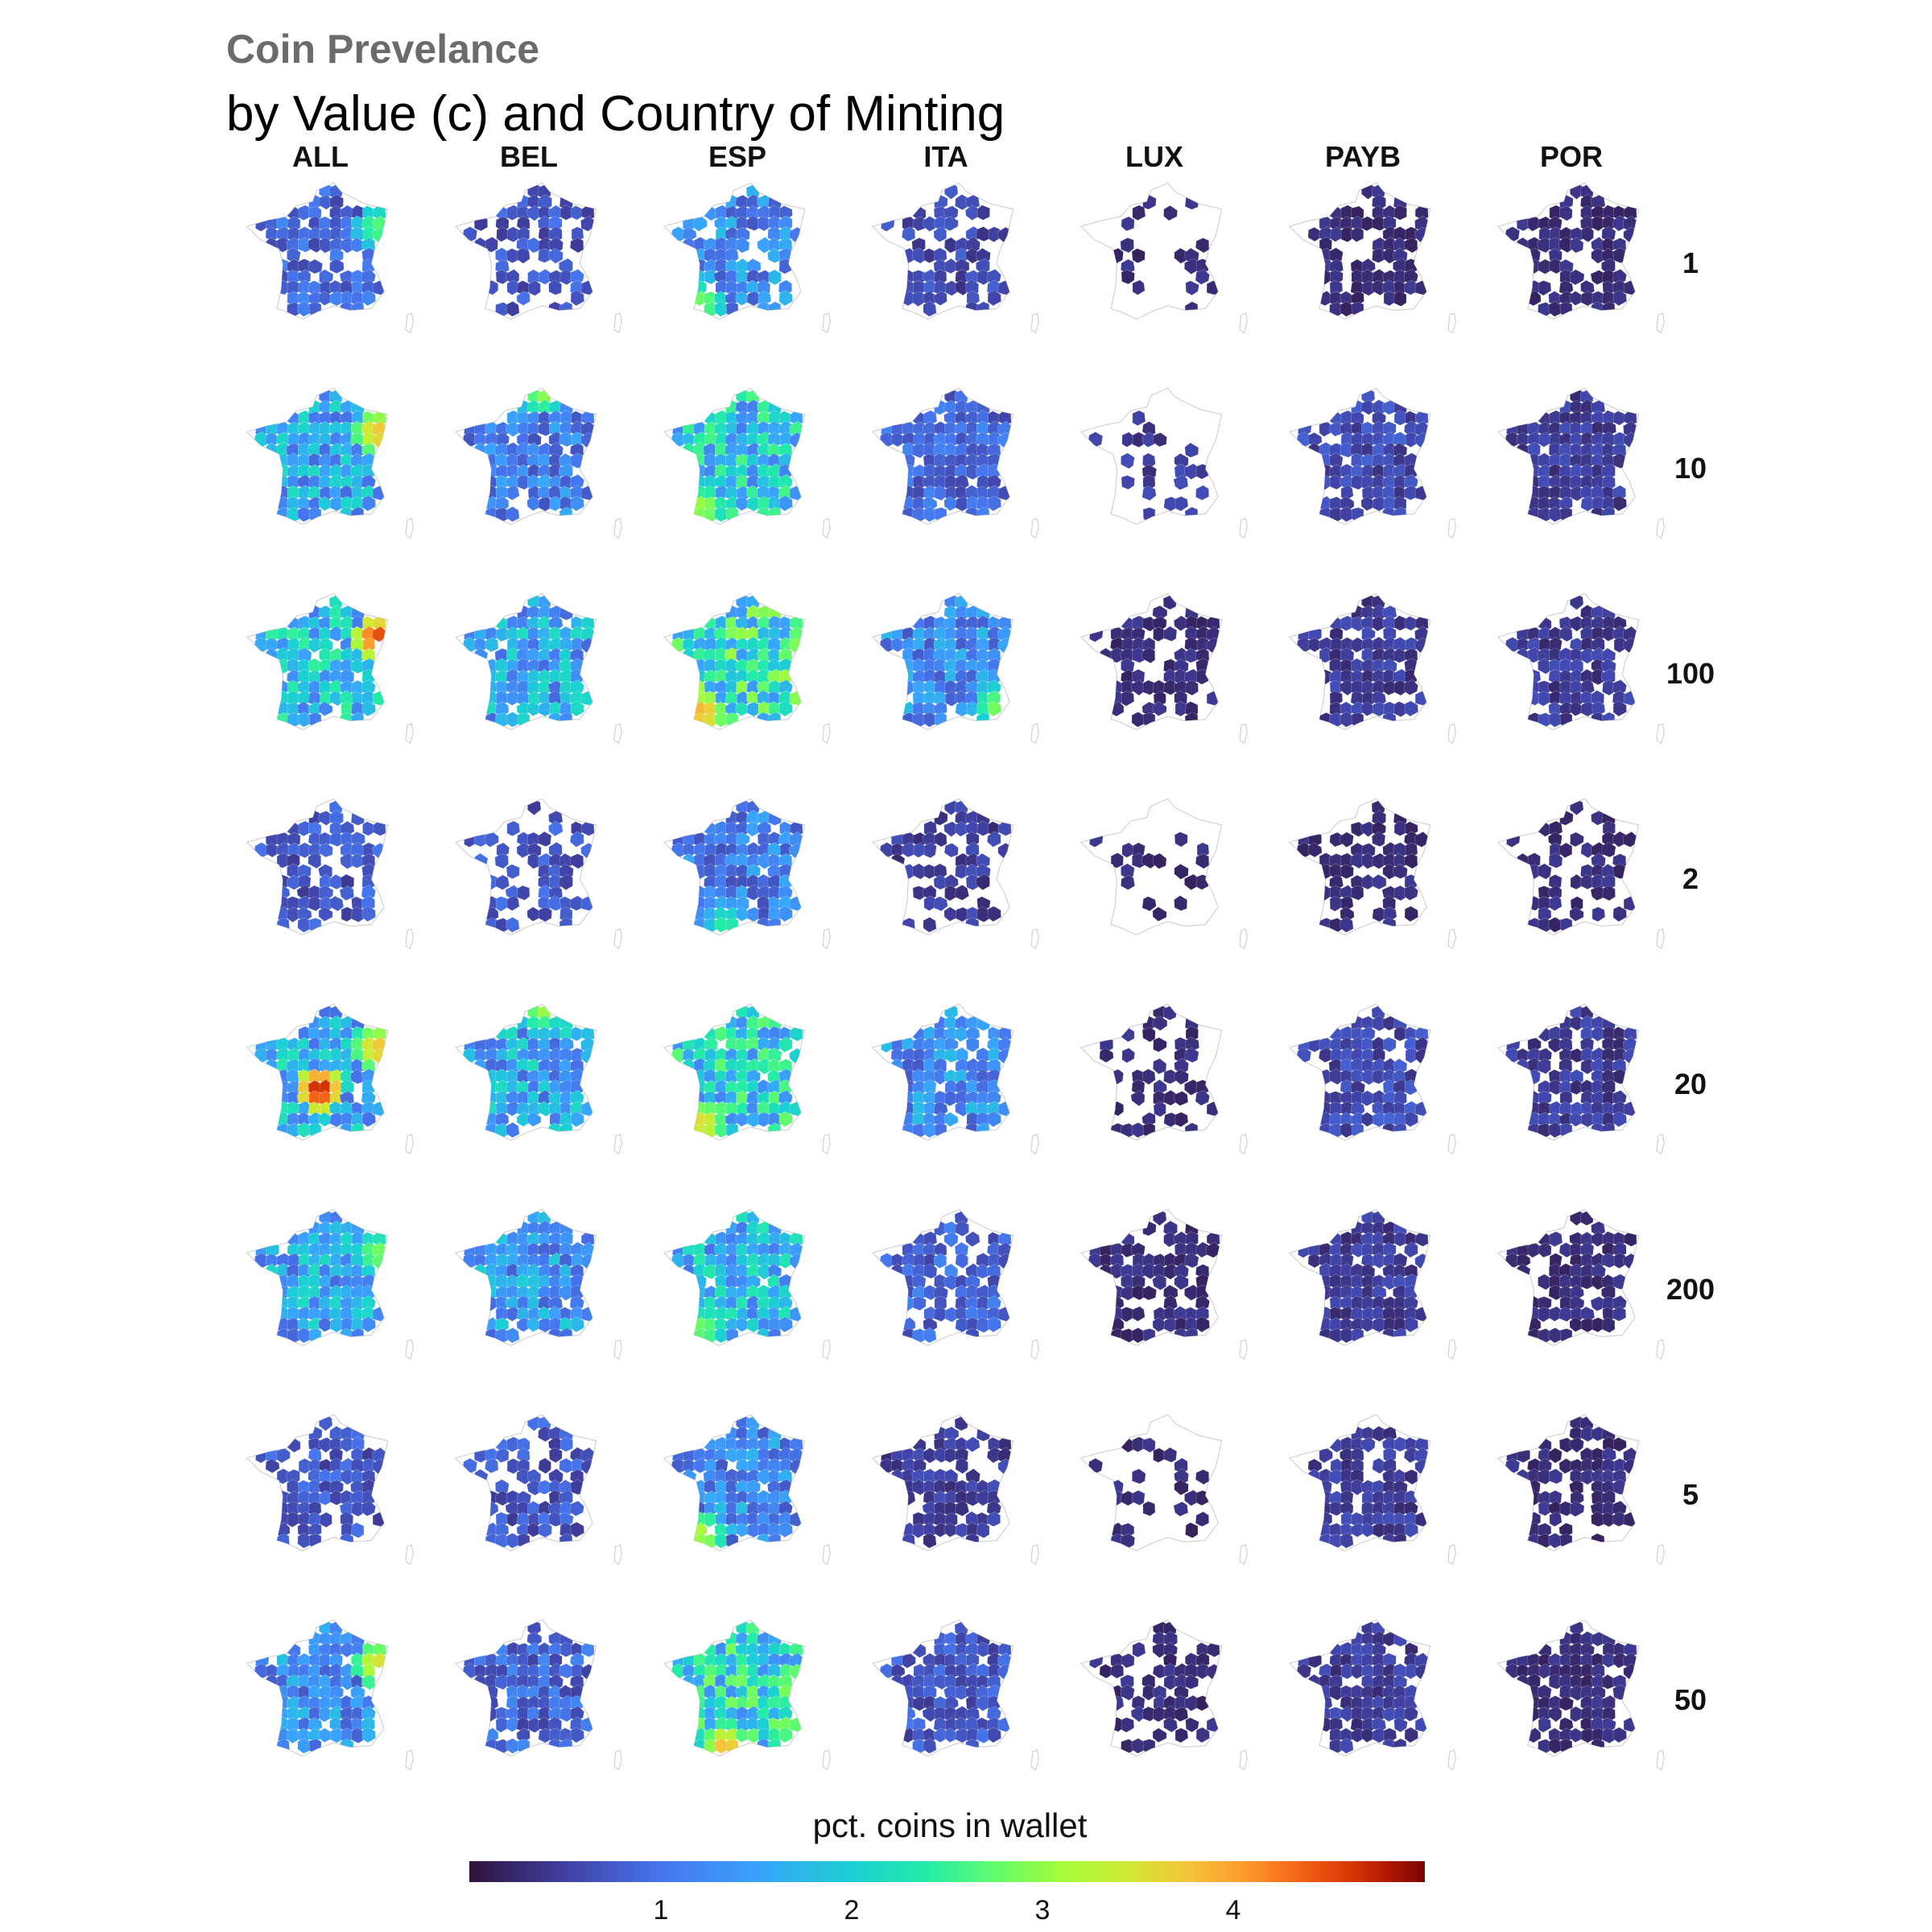  What do you see at coordinates (320, 156) in the screenshot?
I see `column-label-all: ALL` at bounding box center [320, 156].